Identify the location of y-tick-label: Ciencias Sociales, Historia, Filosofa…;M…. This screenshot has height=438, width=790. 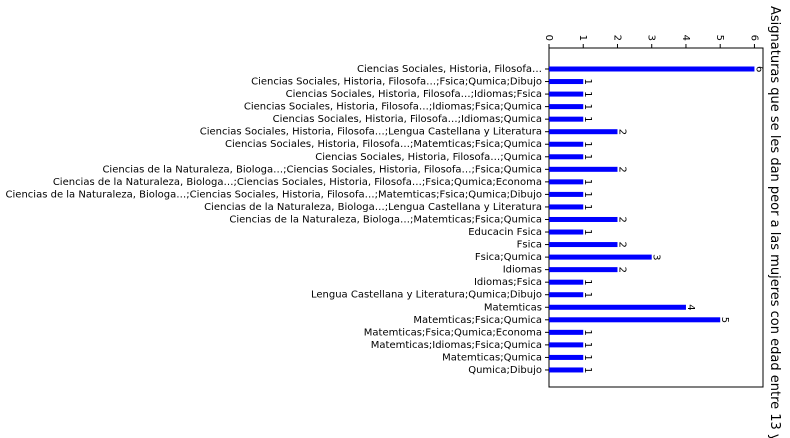
(383, 144).